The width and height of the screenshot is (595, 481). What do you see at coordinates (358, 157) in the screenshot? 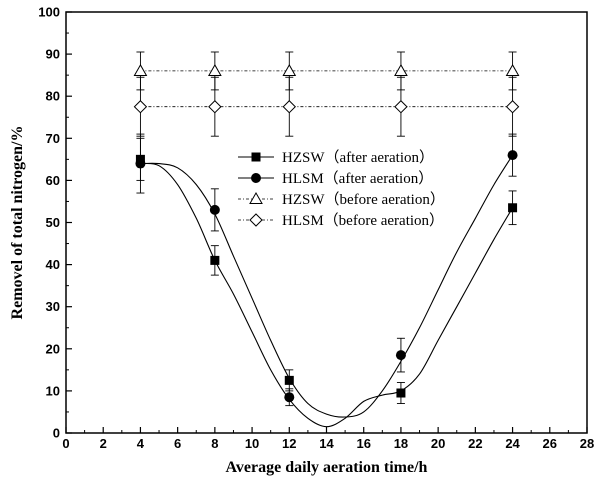
I see `legend-label: HZSW（after aeration）` at bounding box center [358, 157].